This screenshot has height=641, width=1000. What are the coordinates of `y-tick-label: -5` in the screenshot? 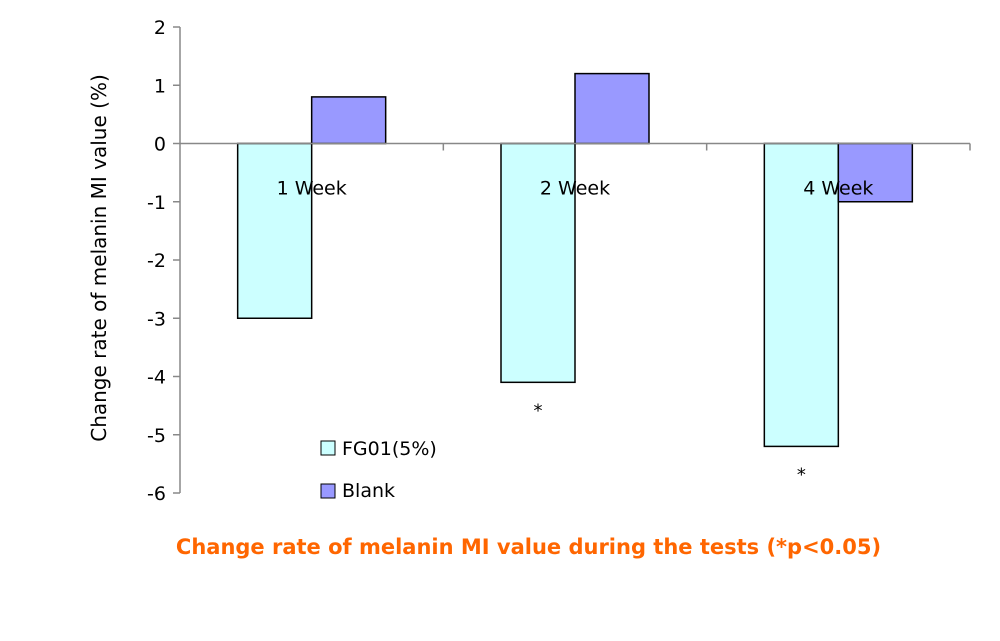 It's located at (156, 436).